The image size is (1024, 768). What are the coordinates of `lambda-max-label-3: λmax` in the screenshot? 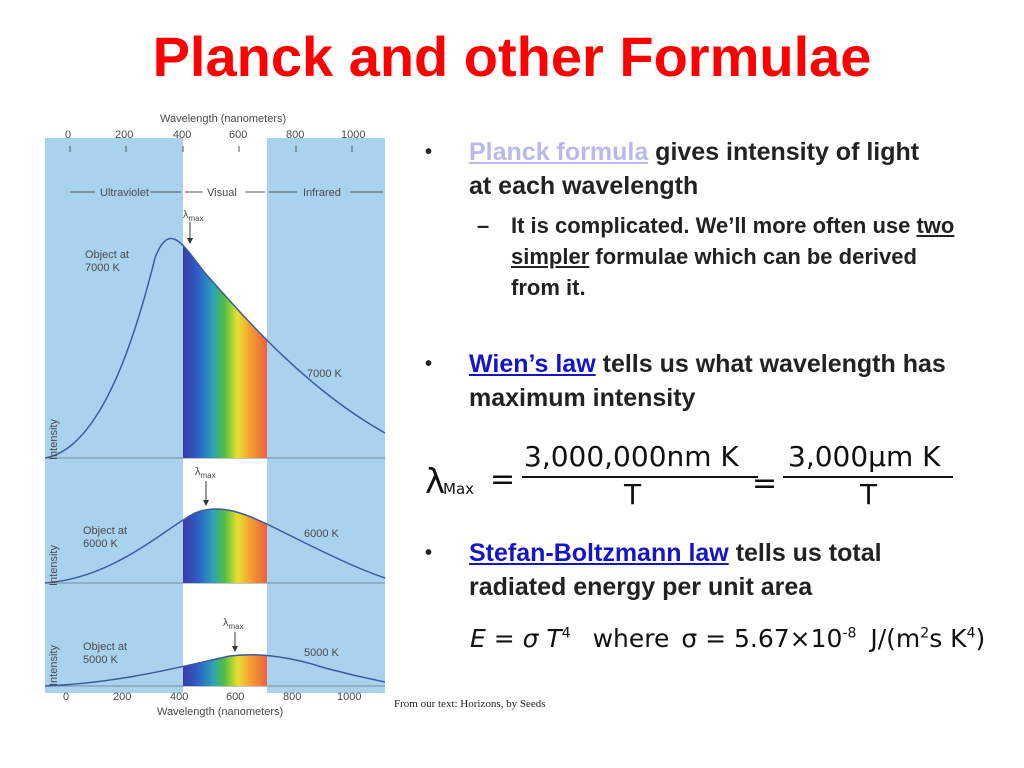 It's located at (233, 624).